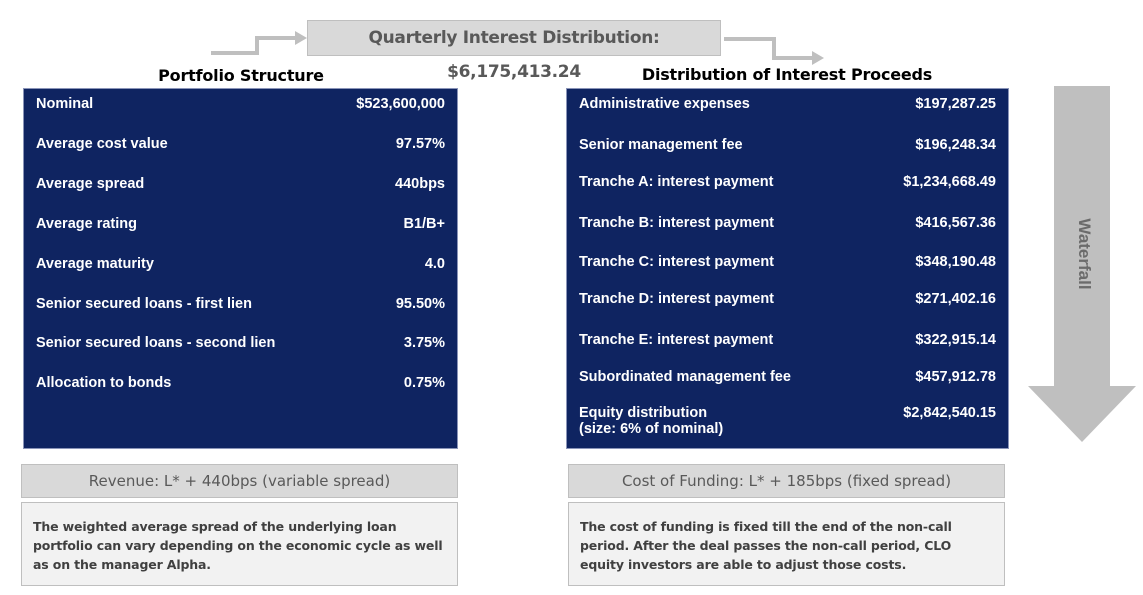 This screenshot has width=1143, height=595. Describe the element at coordinates (774, 51) in the screenshot. I see `connector-arrow-right` at that location.